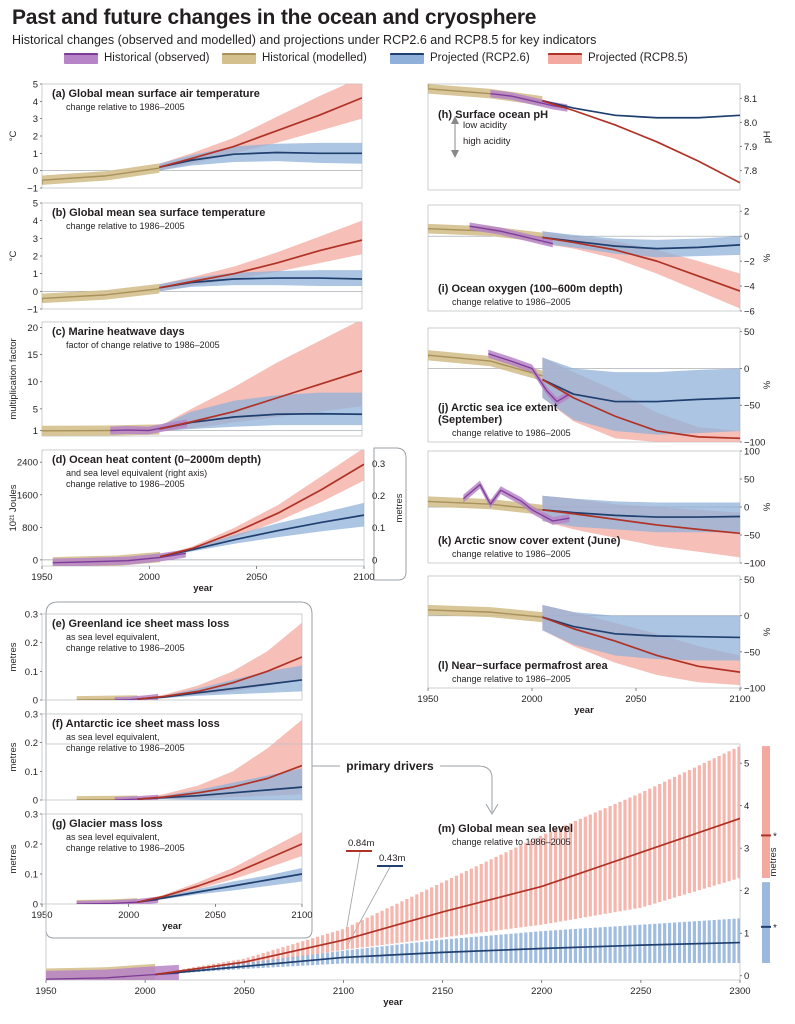 This screenshot has width=795, height=1024. What do you see at coordinates (766, 812) in the screenshot?
I see `rcp85-range-bar` at bounding box center [766, 812].